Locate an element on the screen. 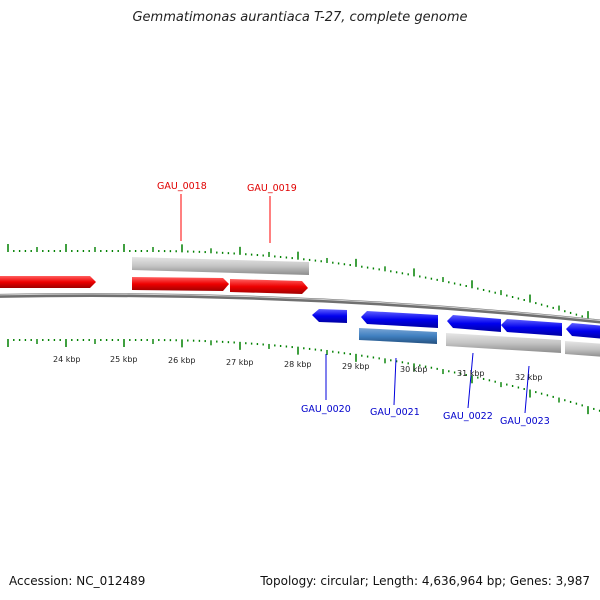 The image size is (600, 600). gene-label-gau-0018: GAU_0018 is located at coordinates (182, 186).